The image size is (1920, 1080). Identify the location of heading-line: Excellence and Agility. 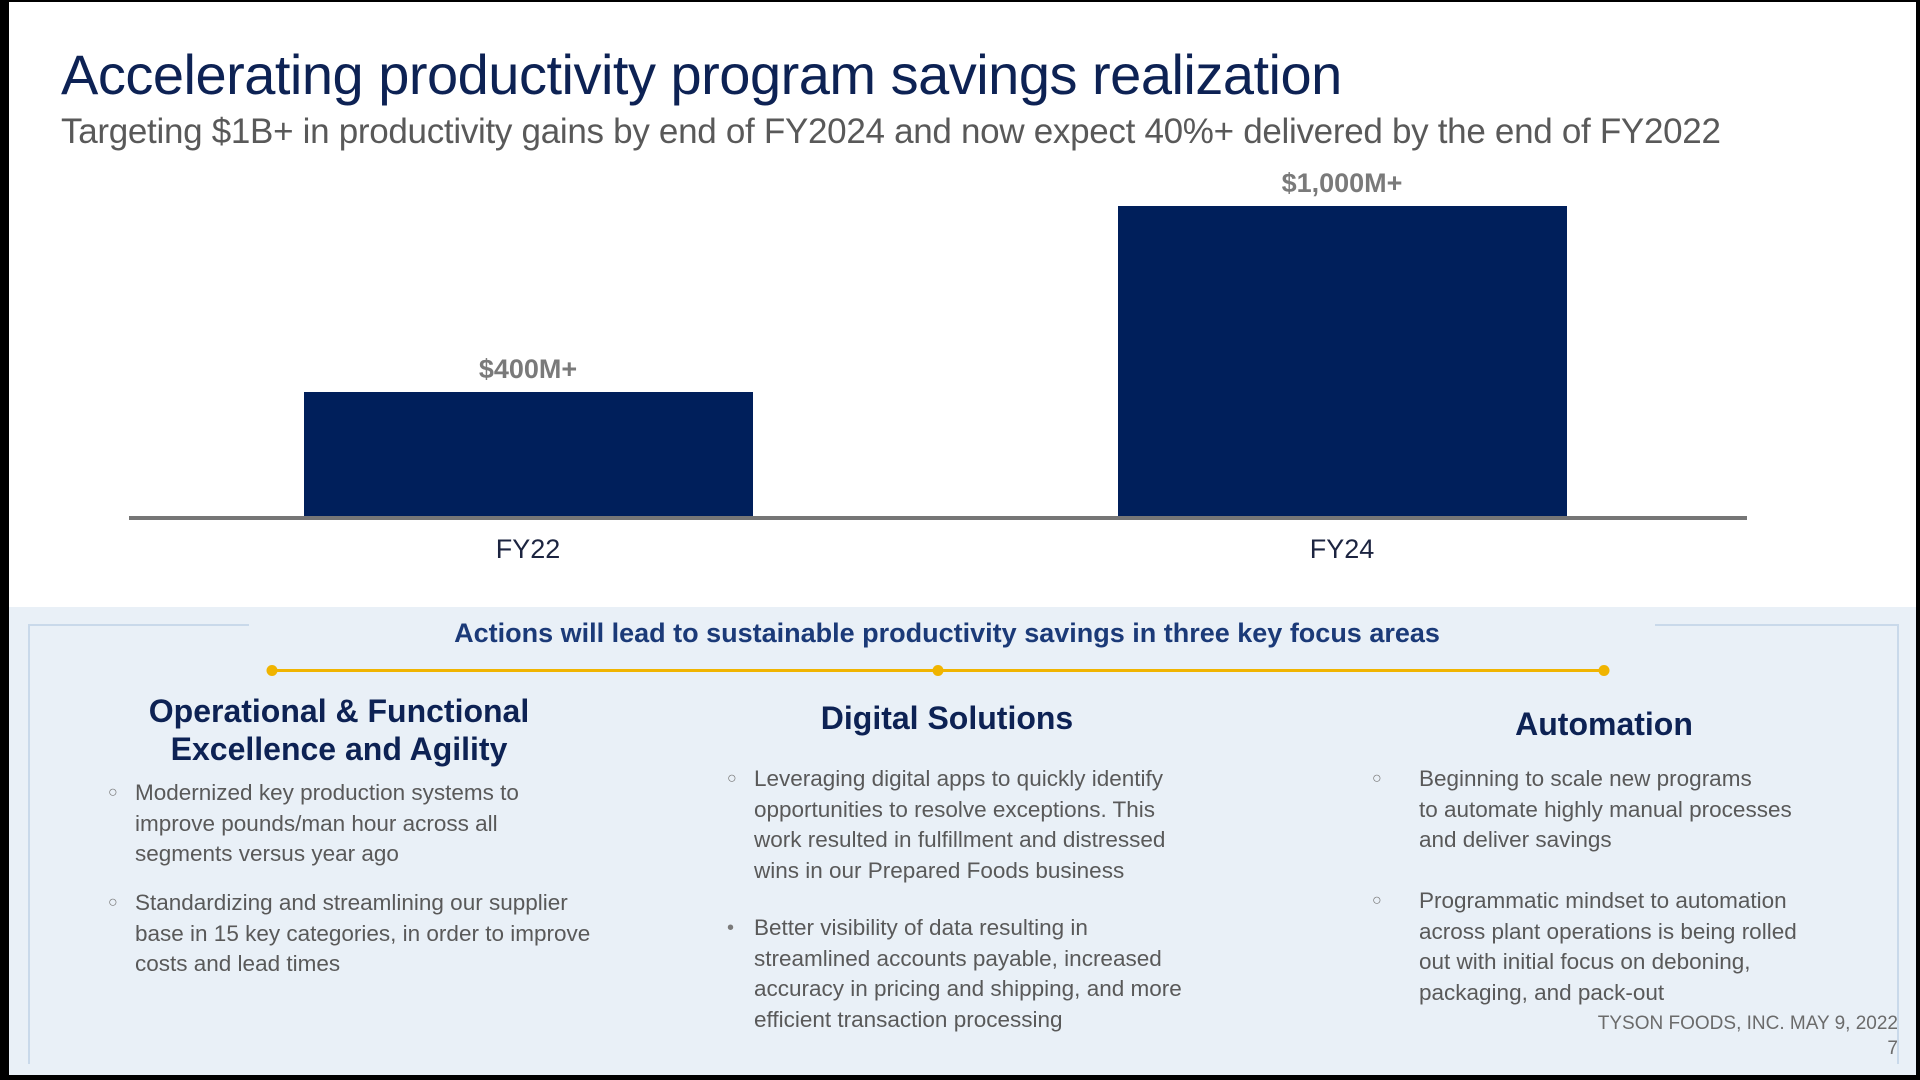
(339, 749).